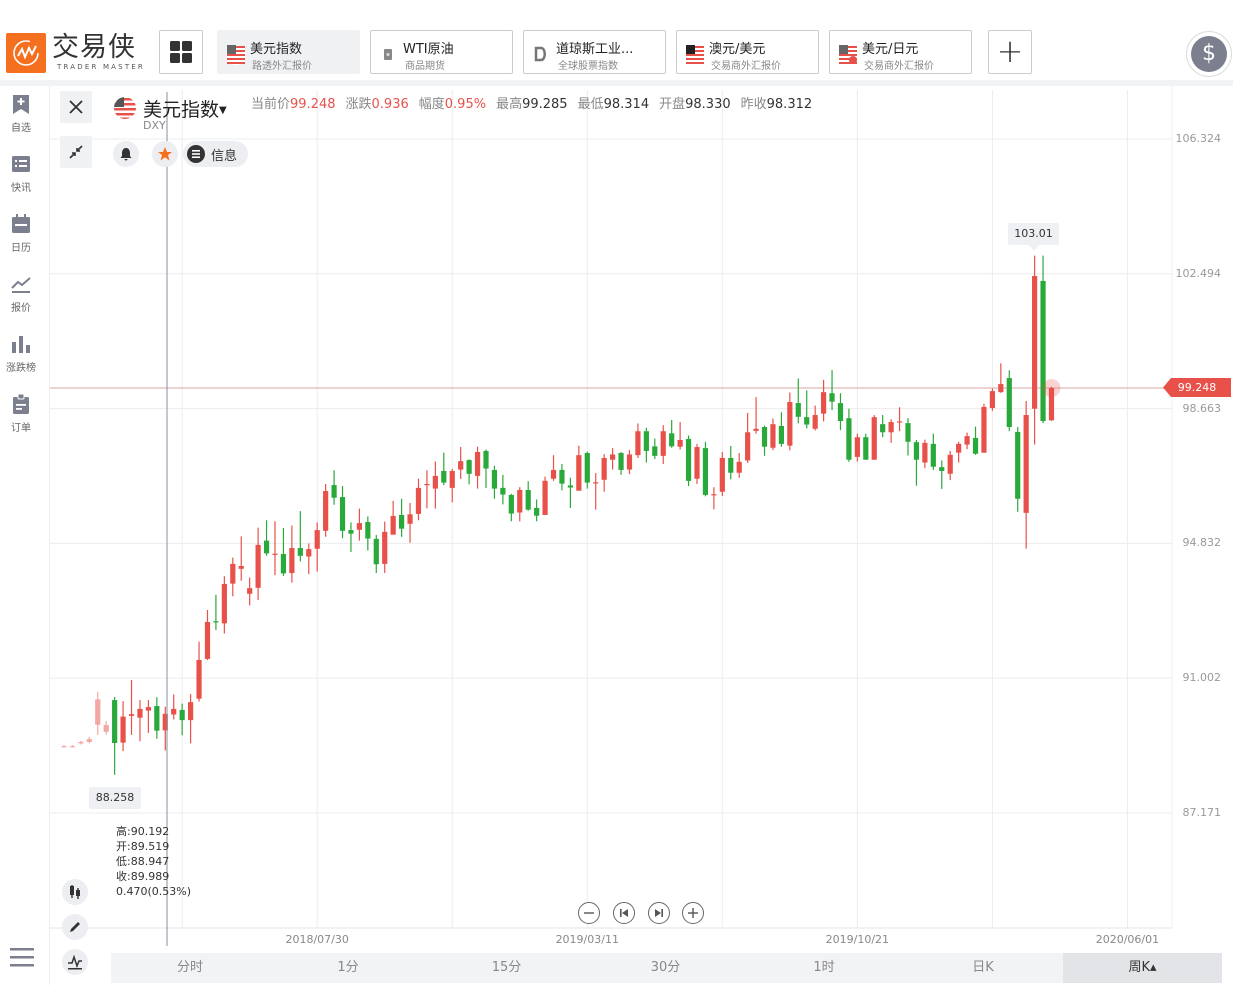  I want to click on sidebar-item-3: 报价, so click(21, 294).